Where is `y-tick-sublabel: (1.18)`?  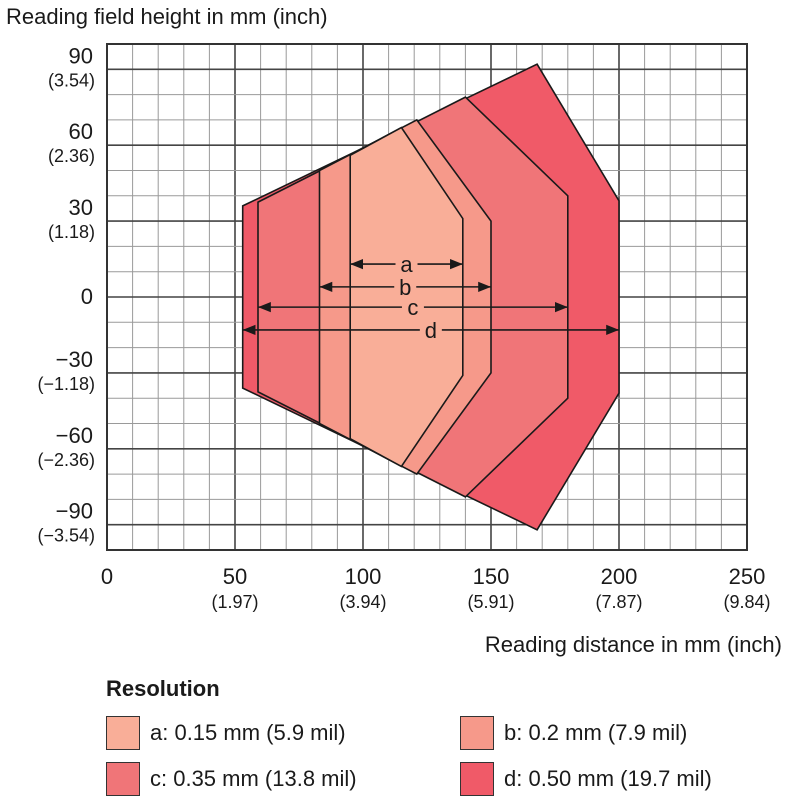 y-tick-sublabel: (1.18) is located at coordinates (71, 232).